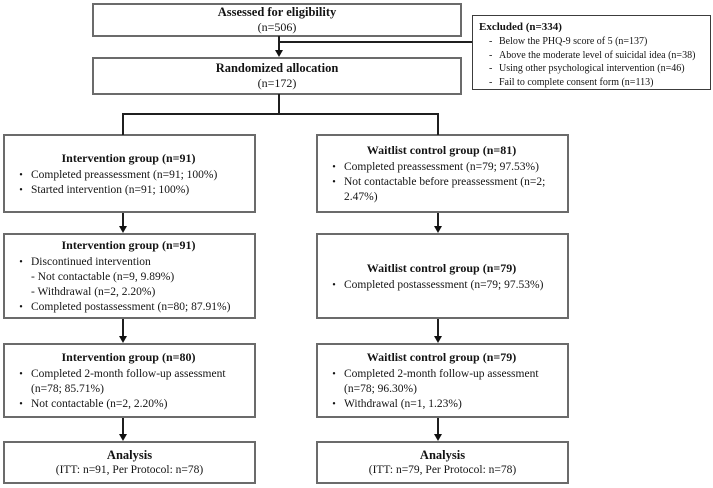 The width and height of the screenshot is (713, 488). Describe the element at coordinates (99, 404) in the screenshot. I see `item-text: Not contactable (n=2, 2.20%)` at that location.